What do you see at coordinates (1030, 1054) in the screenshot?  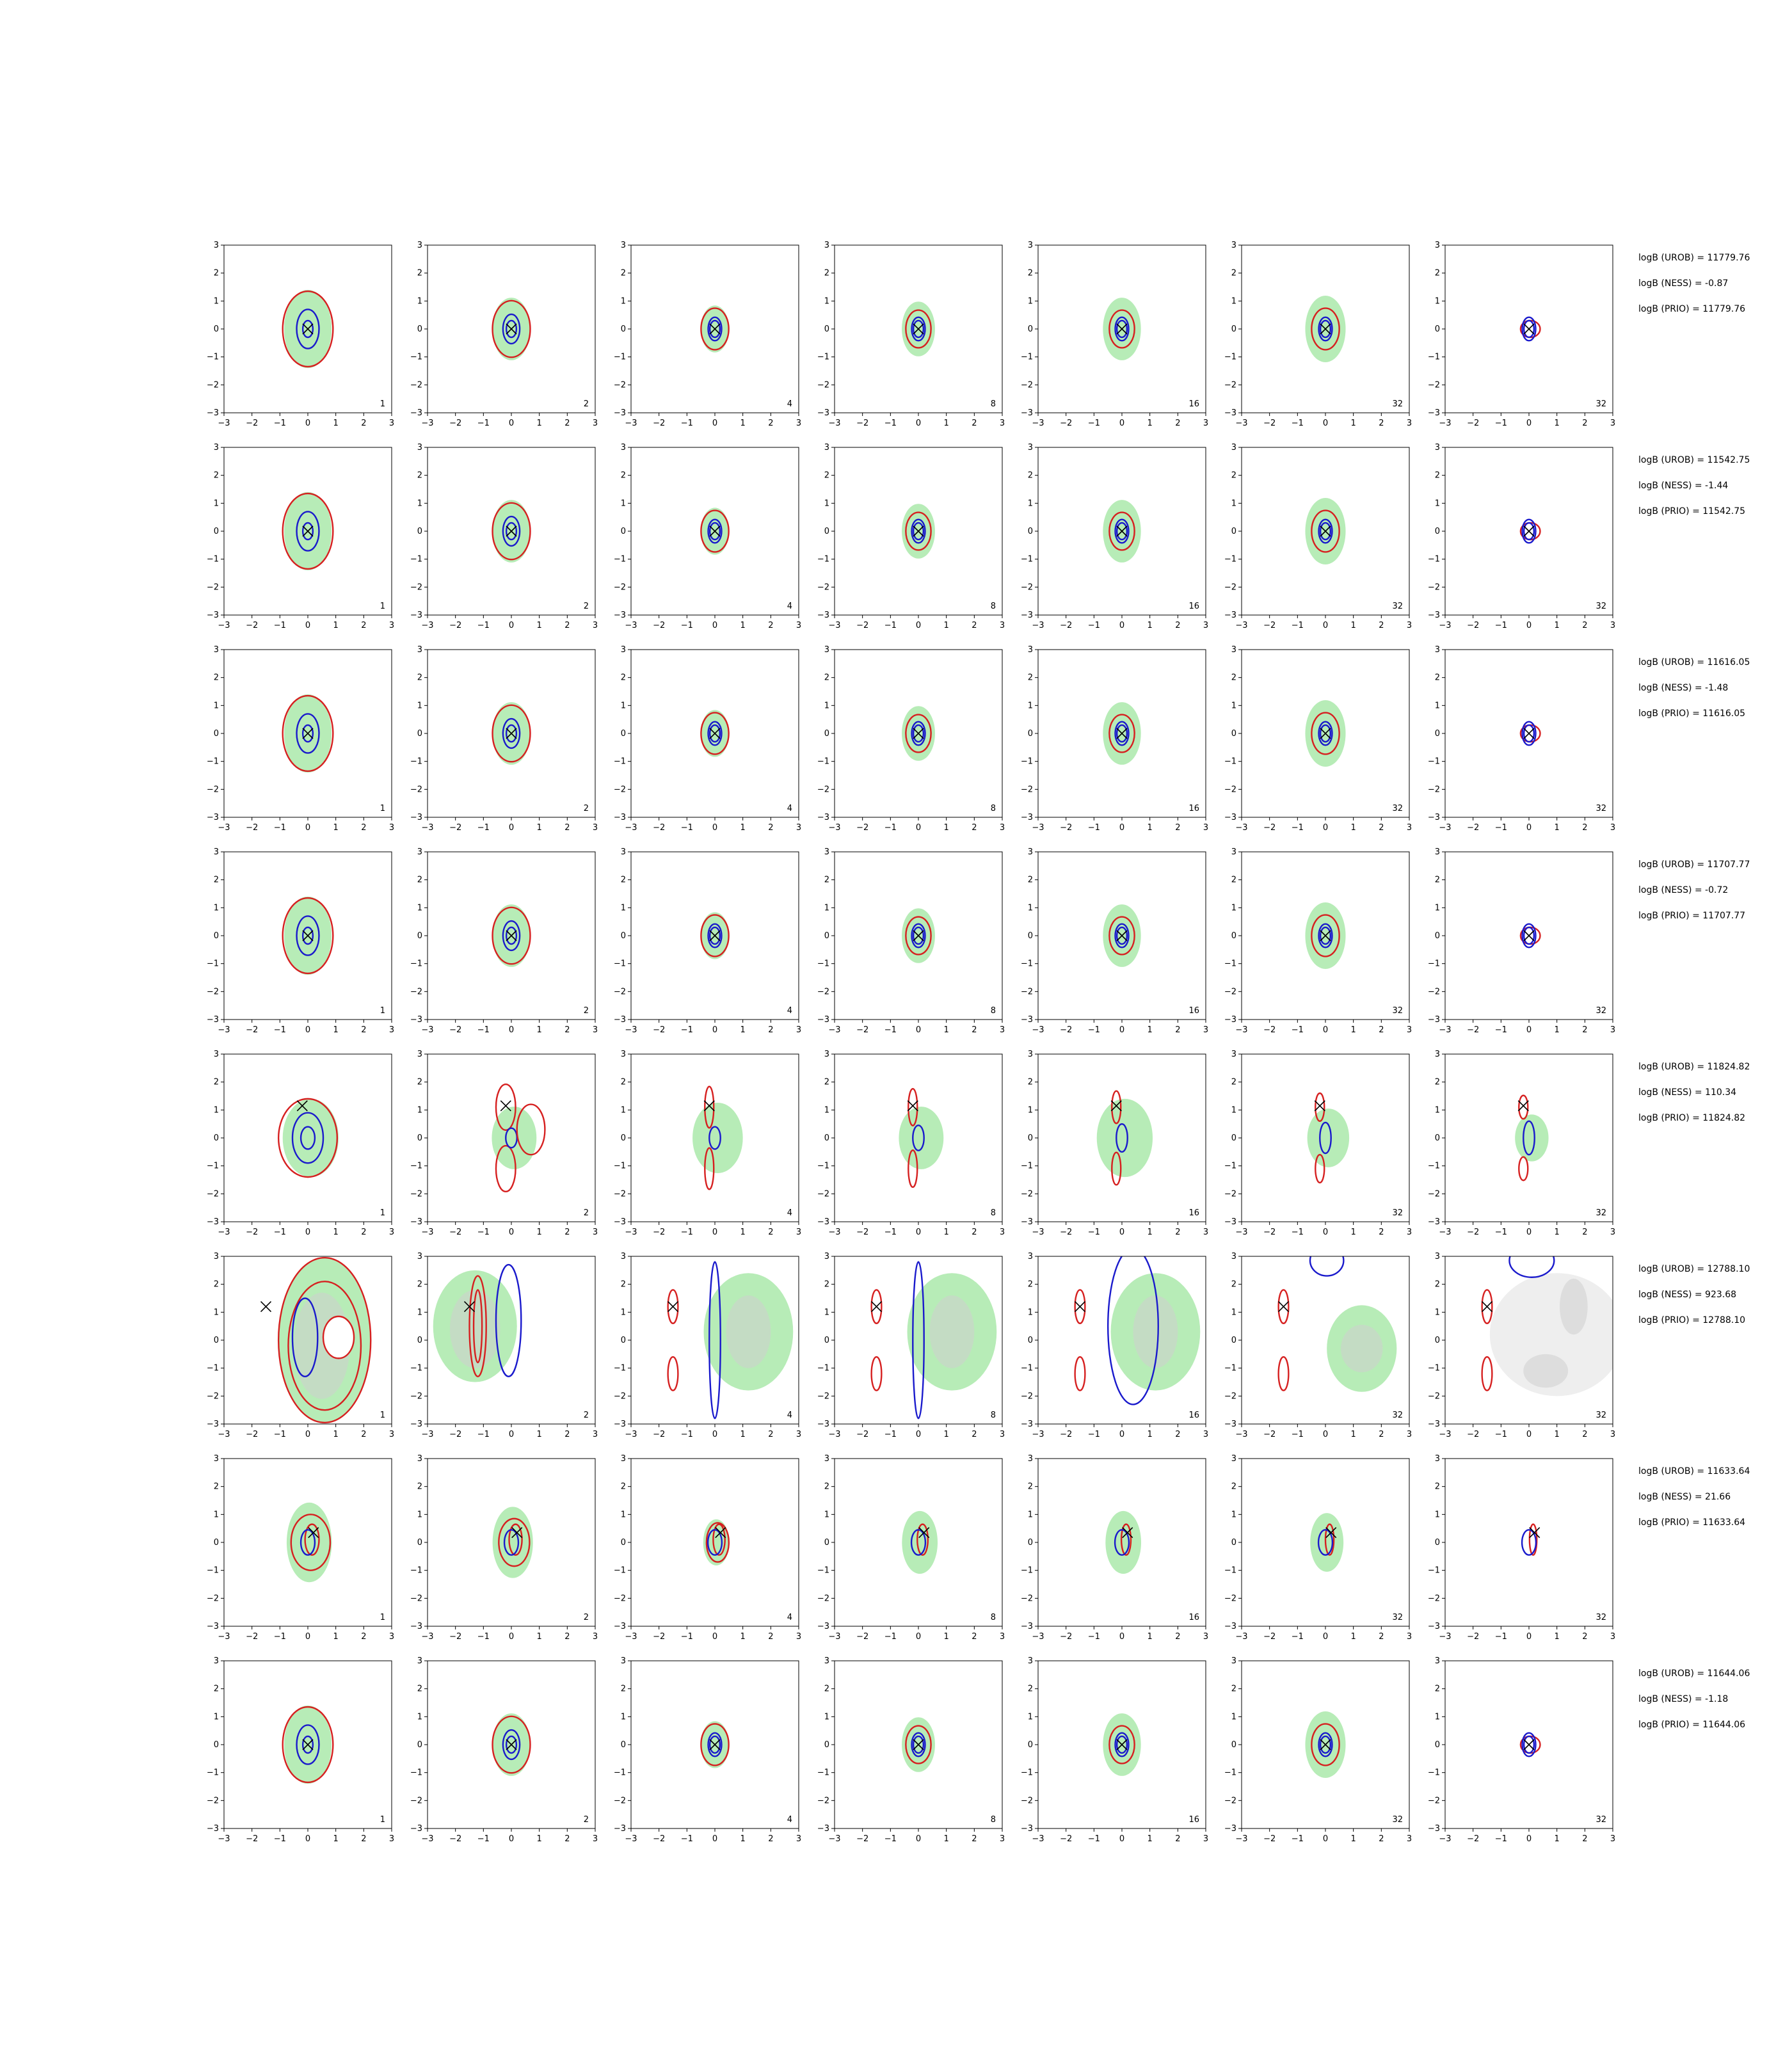 I see `y-tick-label: 3` at bounding box center [1030, 1054].